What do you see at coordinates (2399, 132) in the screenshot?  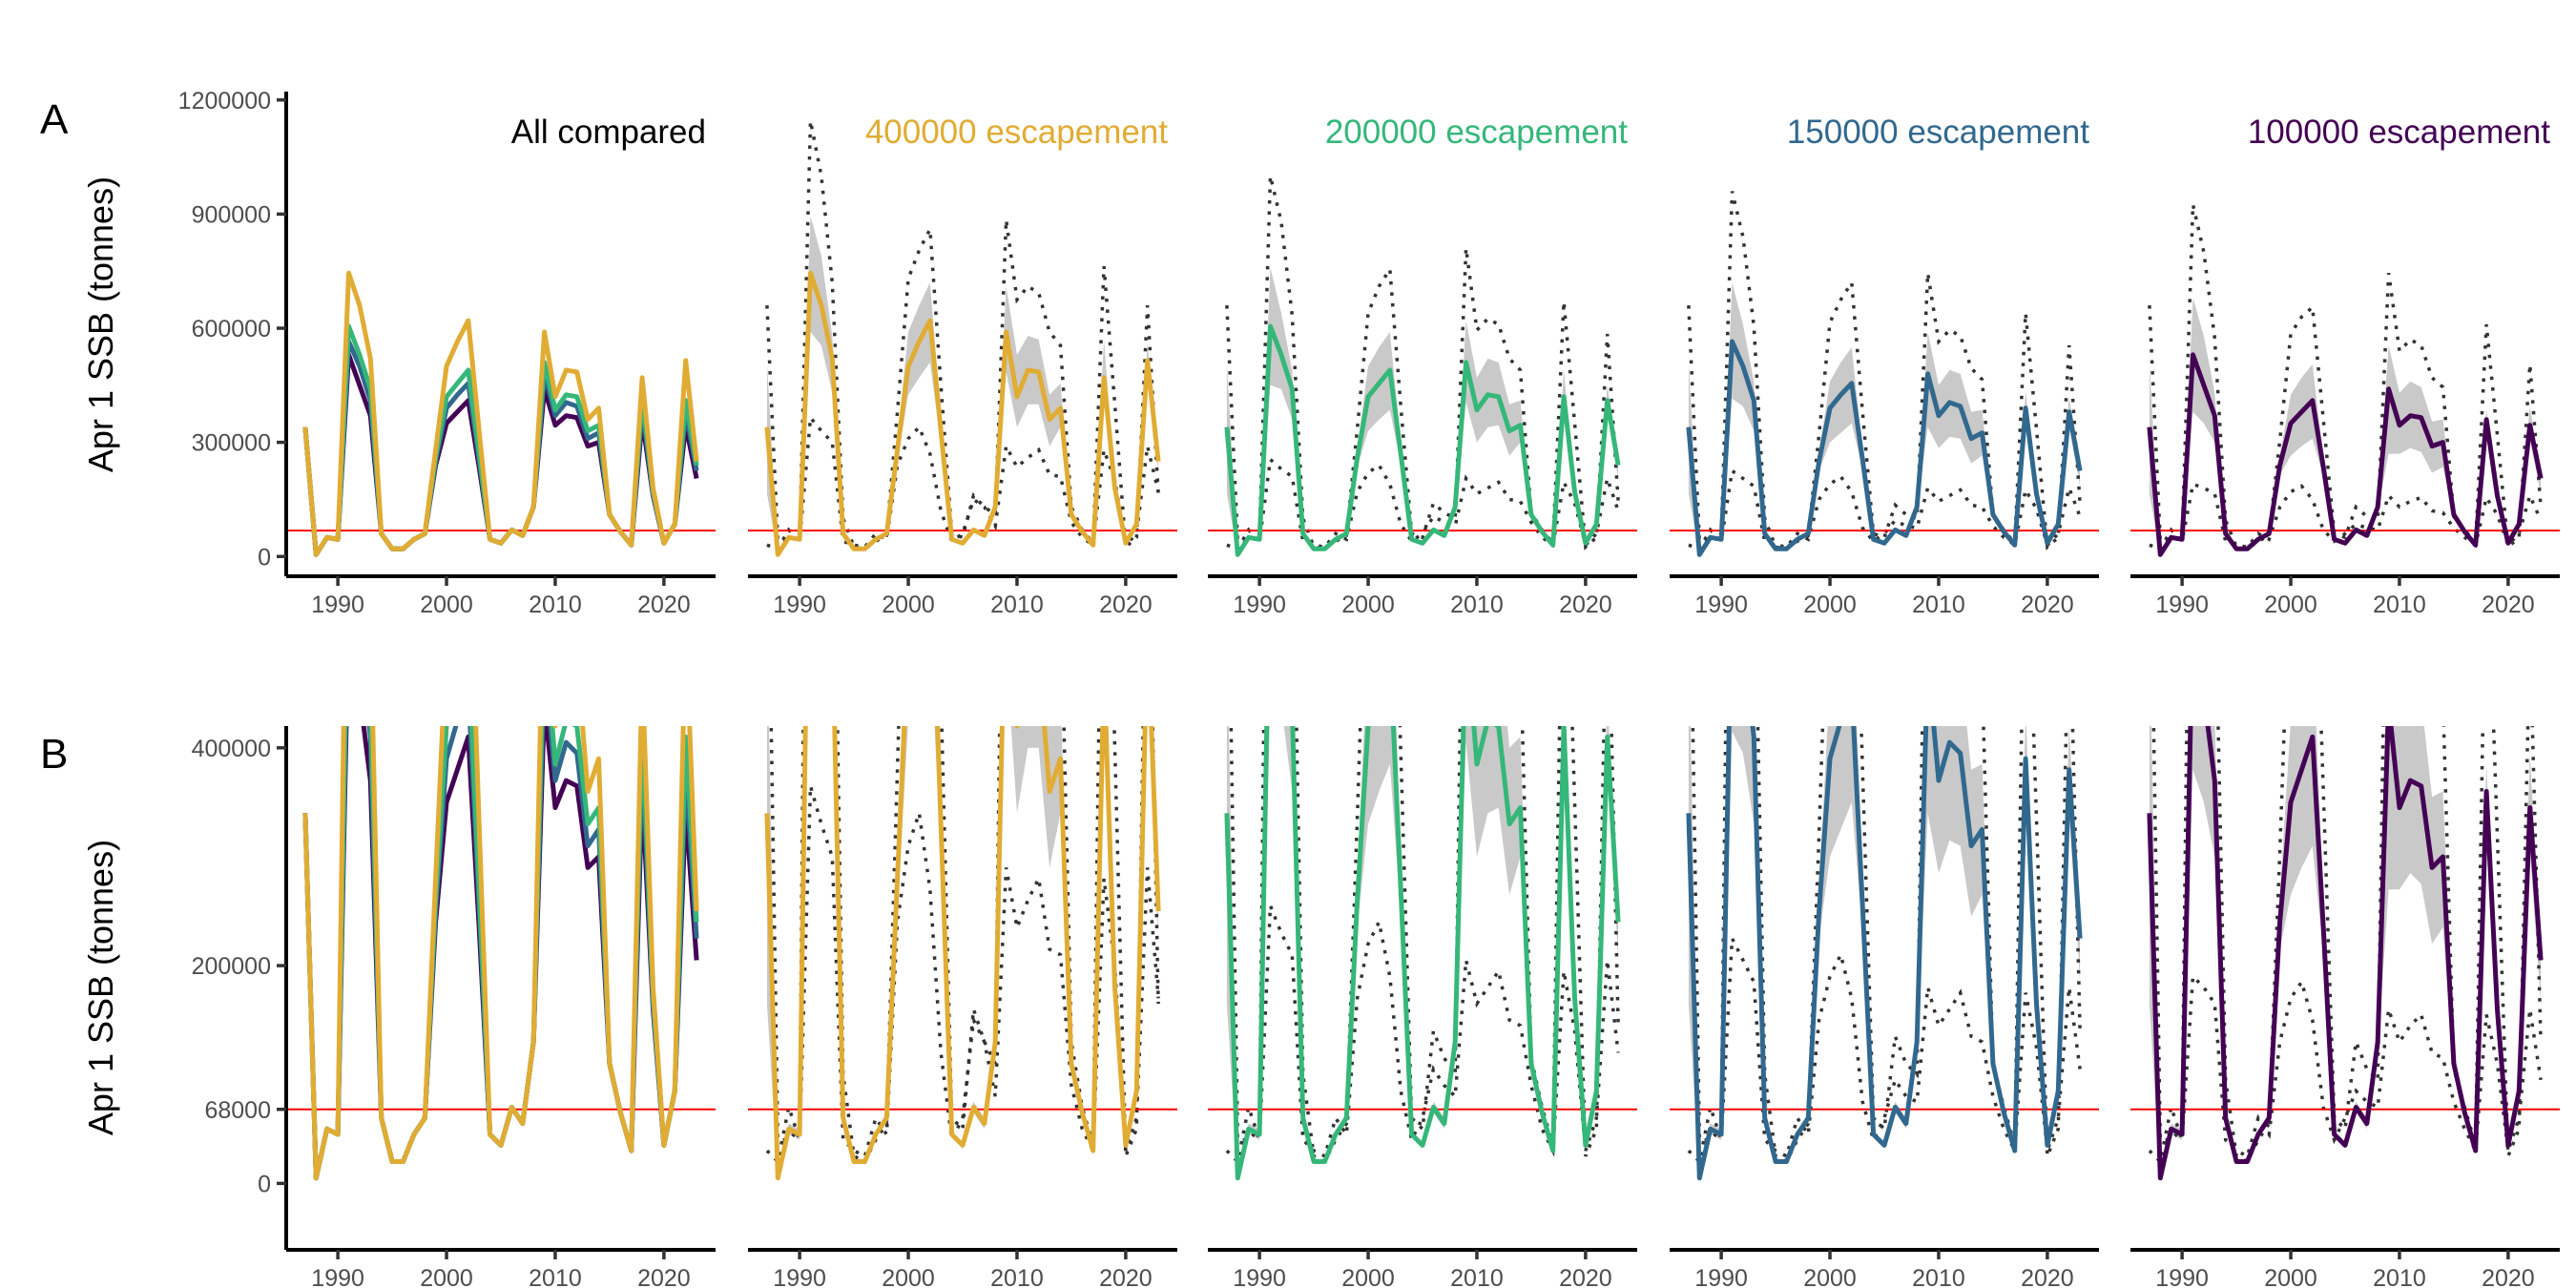 I see `panel-title: 100000 escapement` at bounding box center [2399, 132].